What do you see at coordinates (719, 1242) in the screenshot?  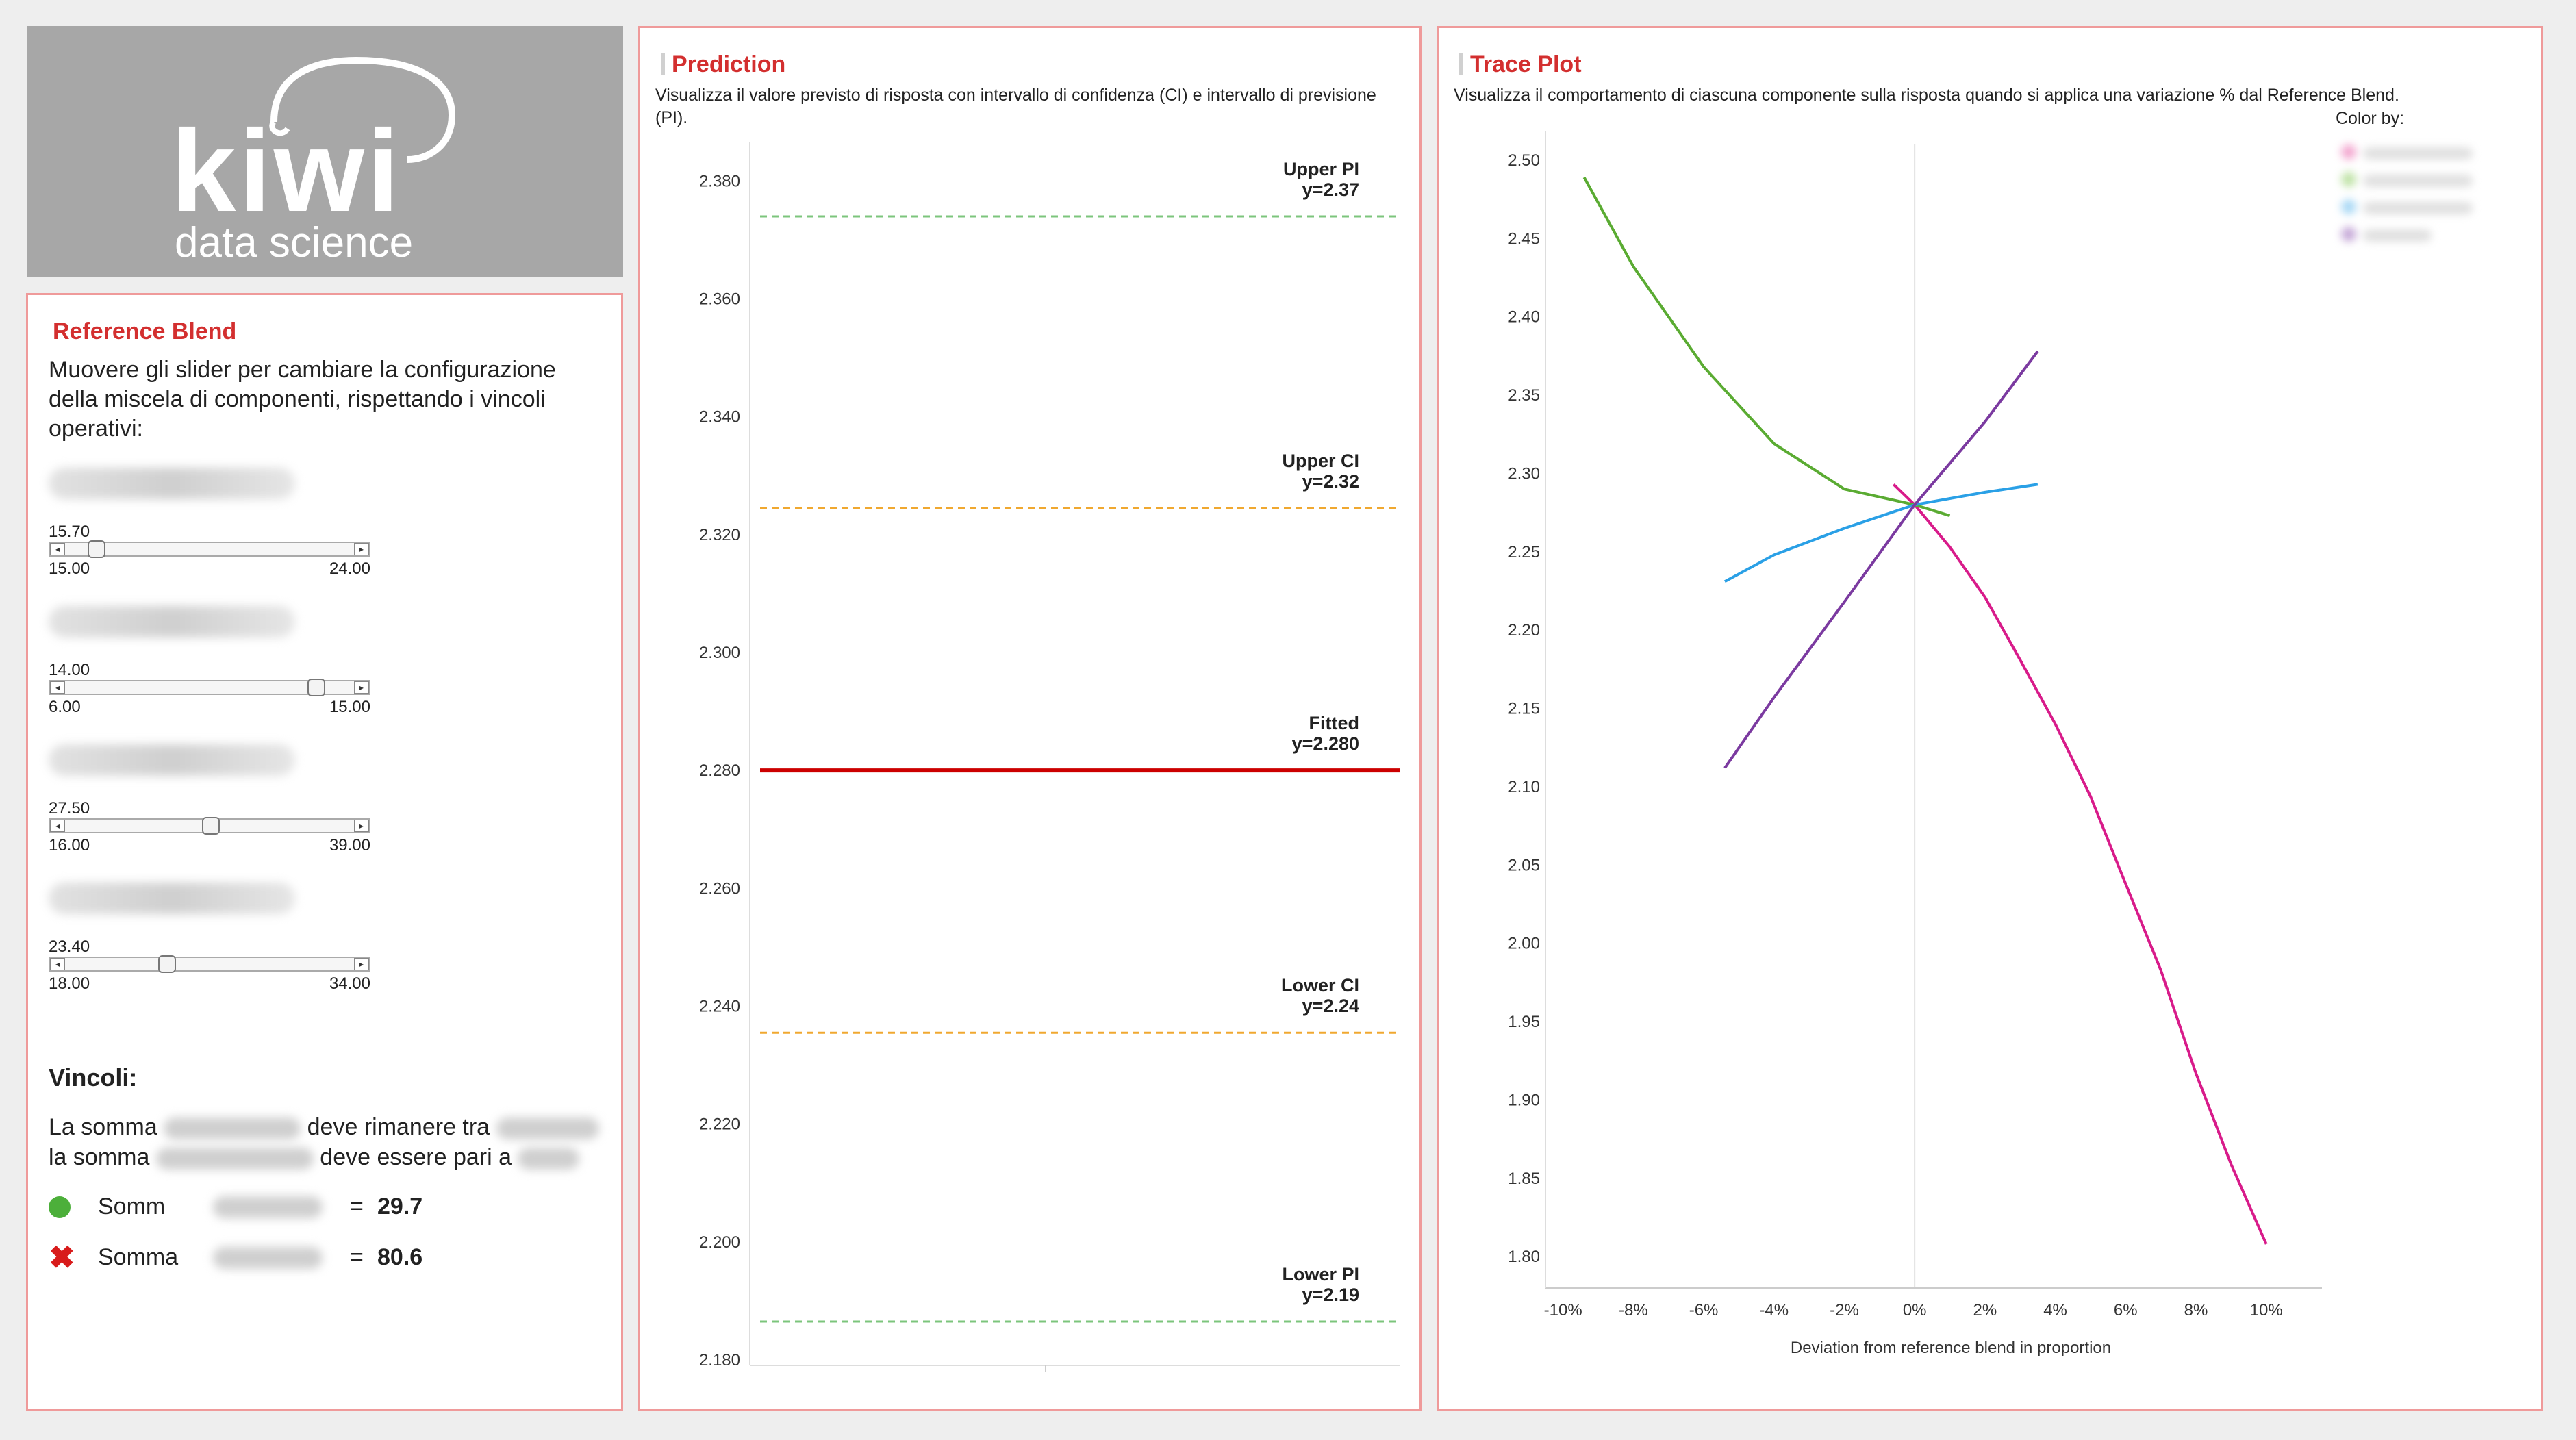 I see `y-tick-label: 2.200` at bounding box center [719, 1242].